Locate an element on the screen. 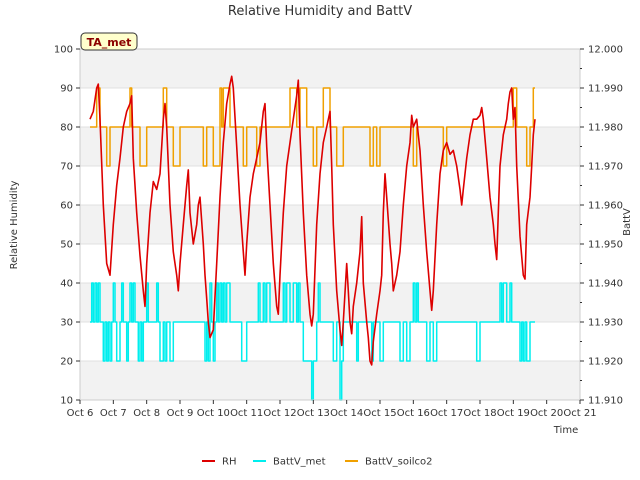  y-axis-left-label: Relative Humidity is located at coordinates (14, 225).